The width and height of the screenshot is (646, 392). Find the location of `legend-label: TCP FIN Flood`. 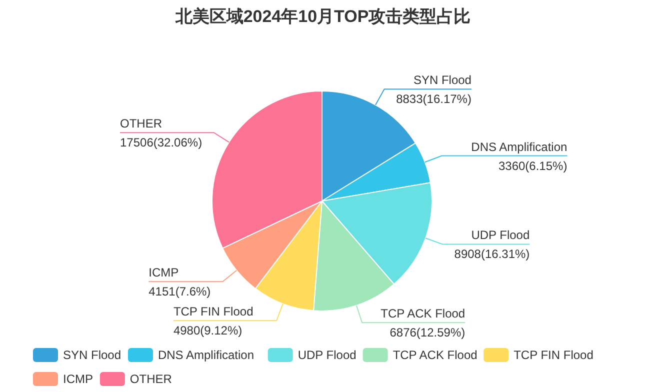

legend-label: TCP FIN Flood is located at coordinates (554, 355).